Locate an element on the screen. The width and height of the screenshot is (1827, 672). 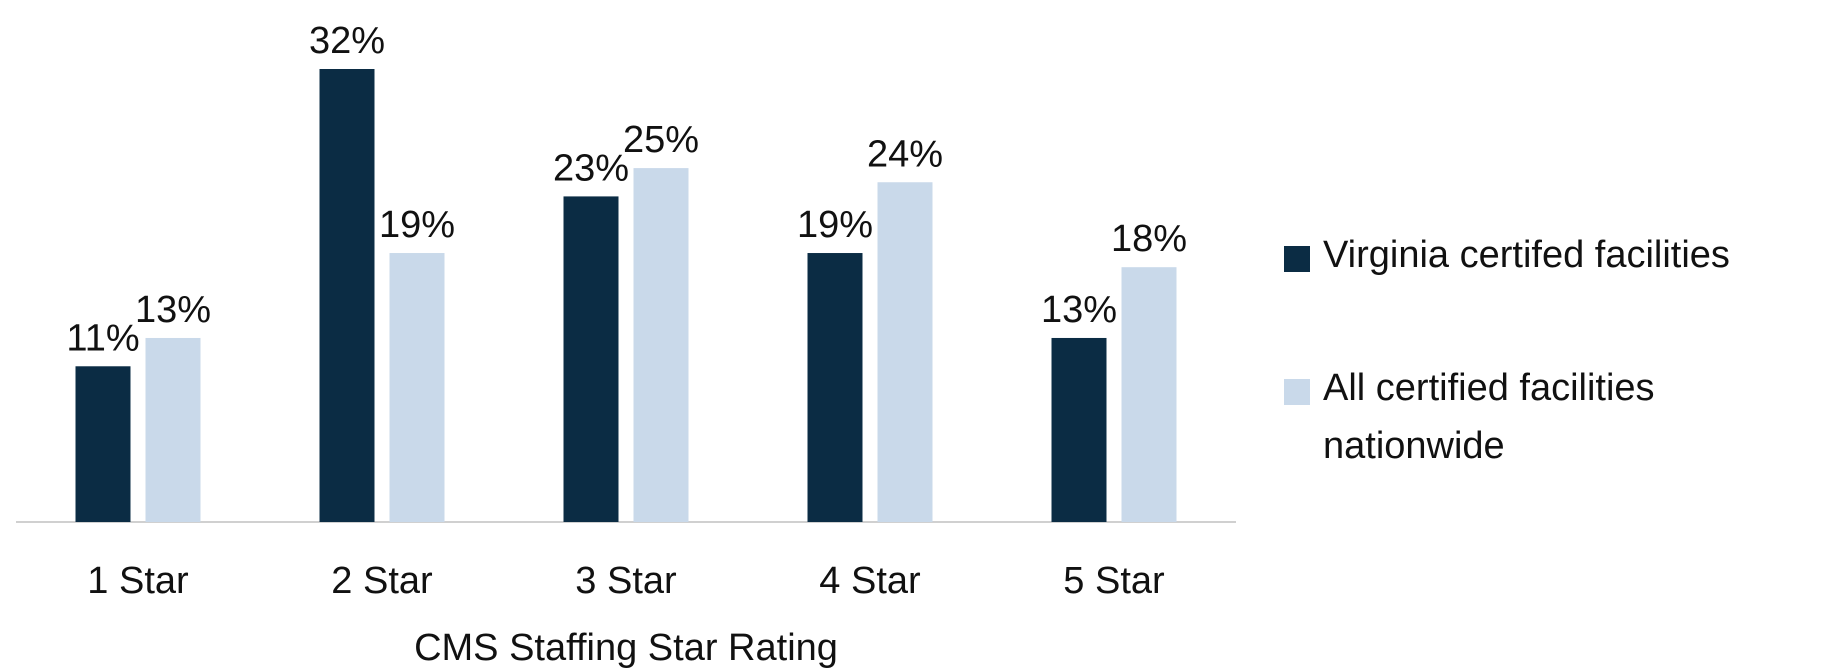
x-tick-label: 4 Star is located at coordinates (870, 581).